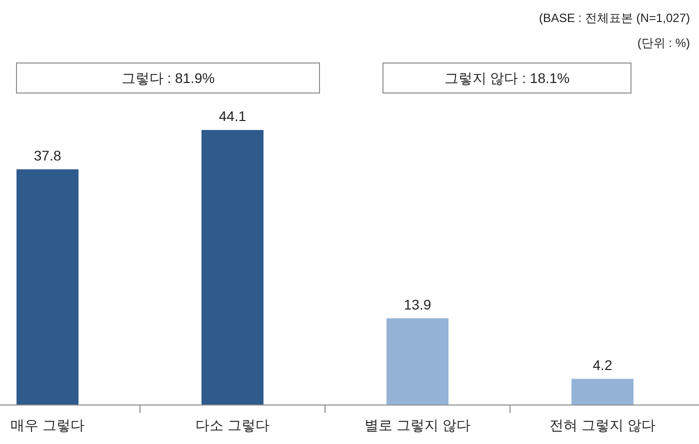 The height and width of the screenshot is (444, 699). Describe the element at coordinates (602, 364) in the screenshot. I see `data-label: 4.2` at that location.